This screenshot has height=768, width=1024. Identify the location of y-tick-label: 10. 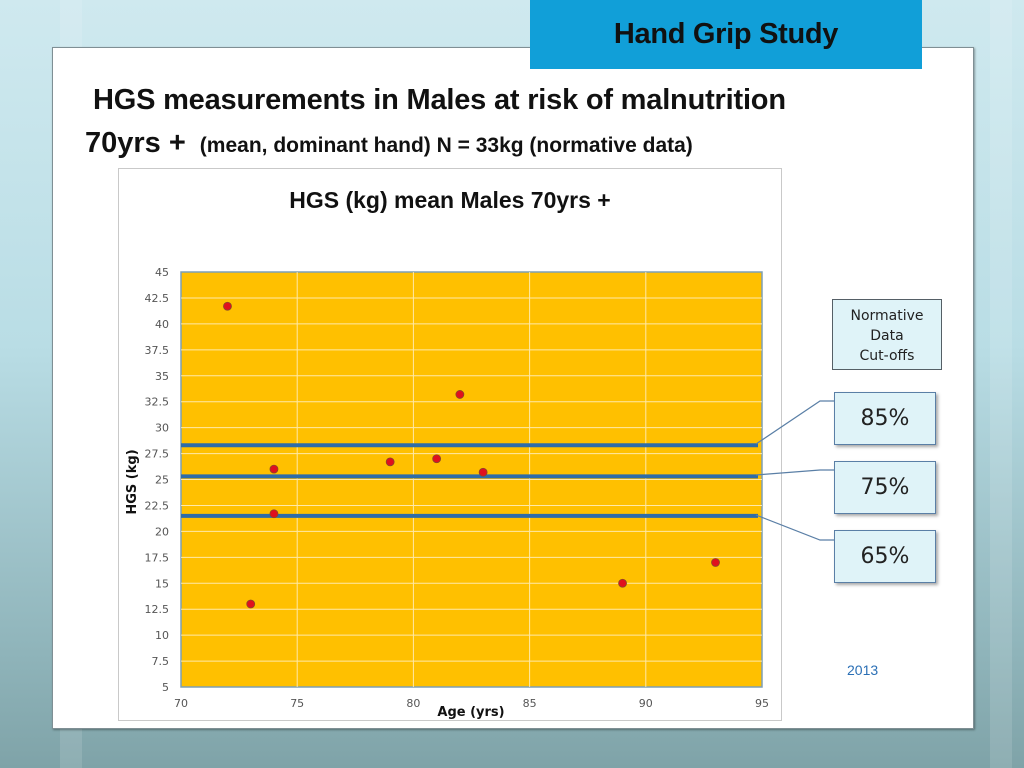
(162, 635).